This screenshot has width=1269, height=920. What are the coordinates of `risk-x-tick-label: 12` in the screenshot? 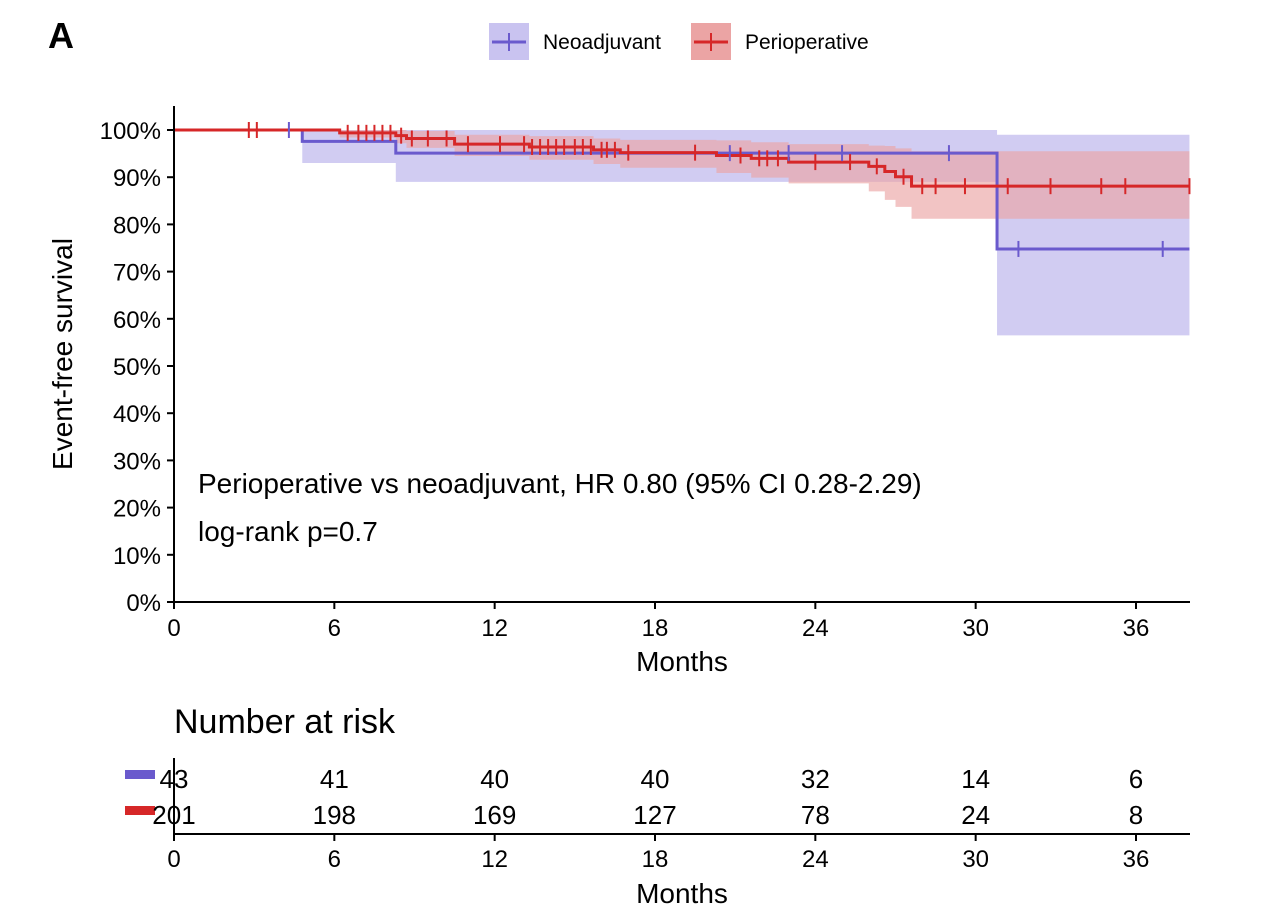 It's located at (494, 859).